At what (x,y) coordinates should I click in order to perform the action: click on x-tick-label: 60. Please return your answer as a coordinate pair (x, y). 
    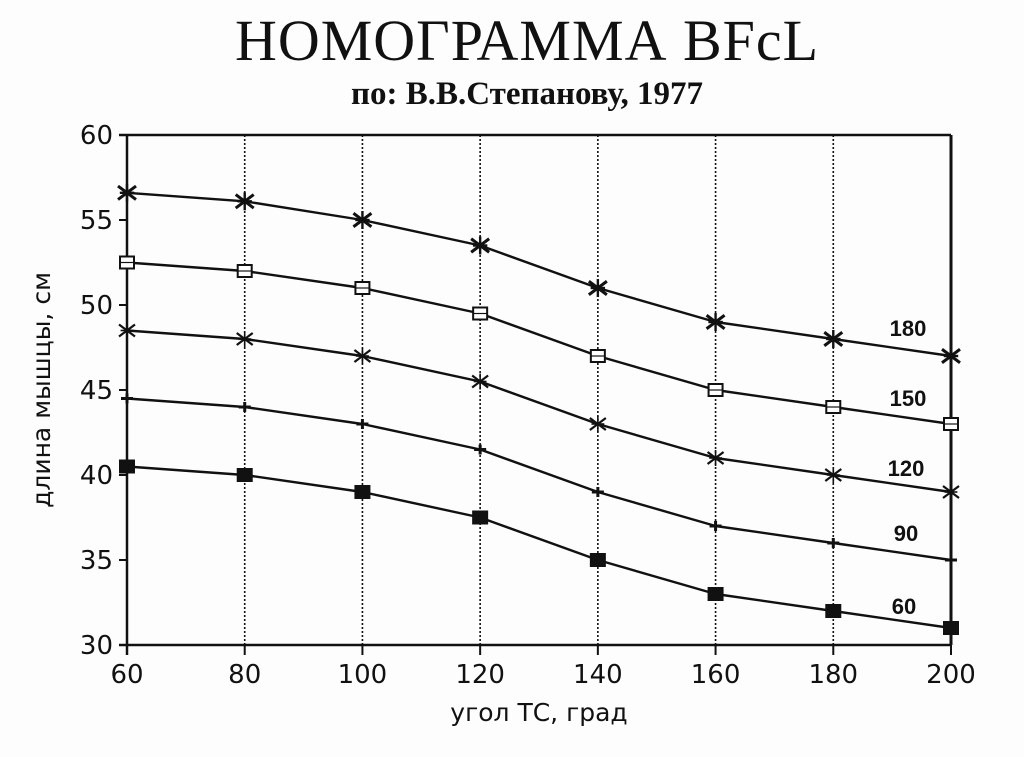
    Looking at the image, I should click on (126, 675).